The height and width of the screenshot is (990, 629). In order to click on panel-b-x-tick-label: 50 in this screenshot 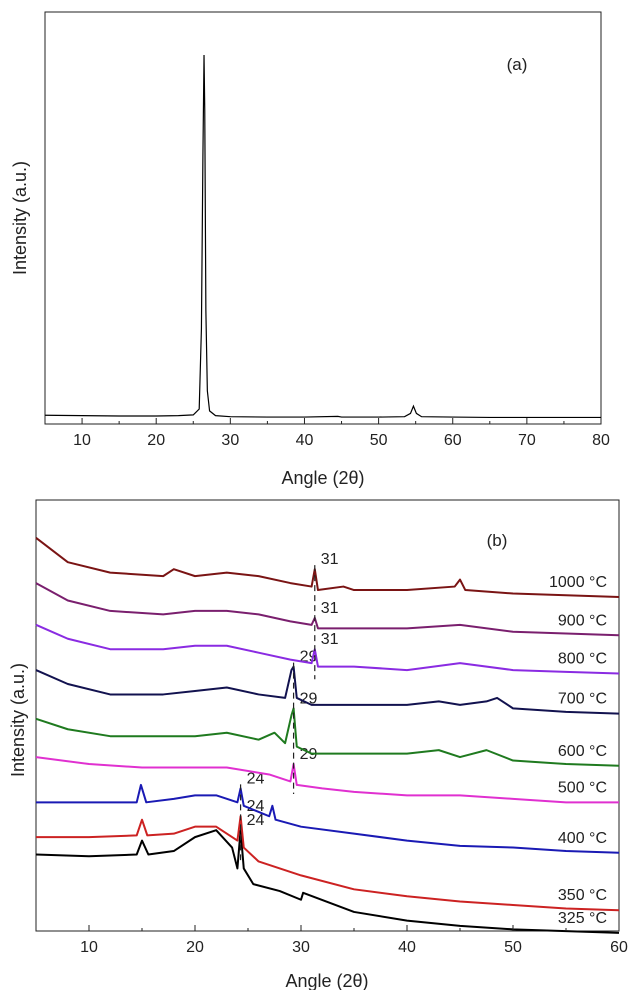, I will do `click(513, 947)`.